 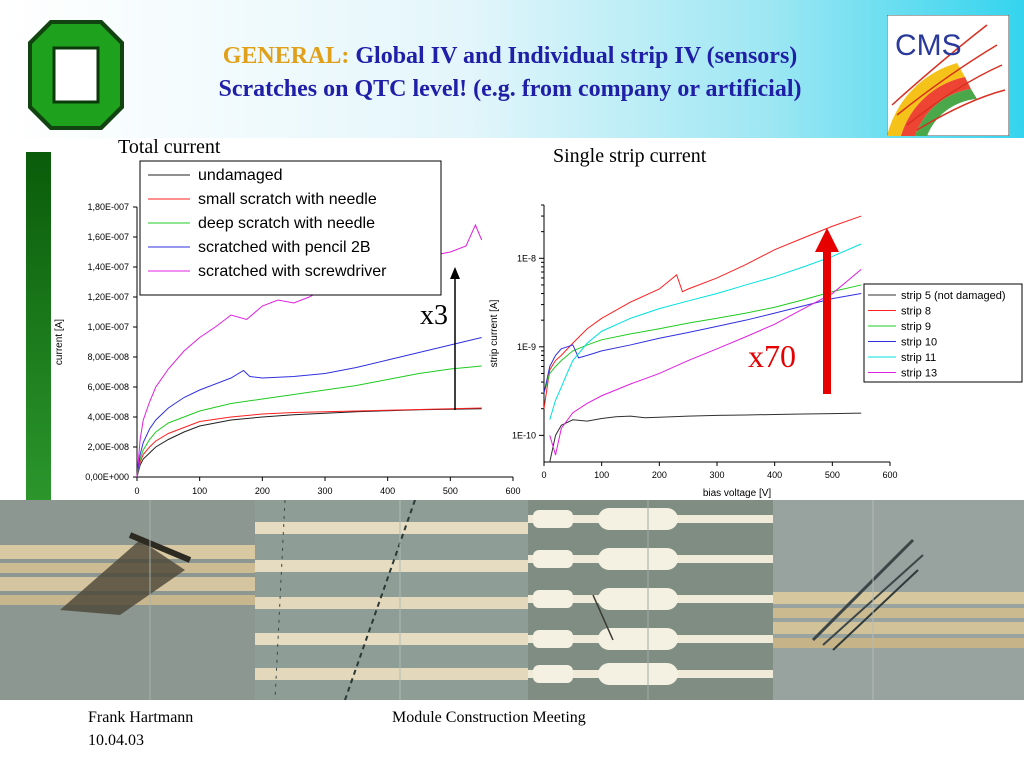 What do you see at coordinates (526, 258) in the screenshot?
I see `y-tick-label: 1E-8` at bounding box center [526, 258].